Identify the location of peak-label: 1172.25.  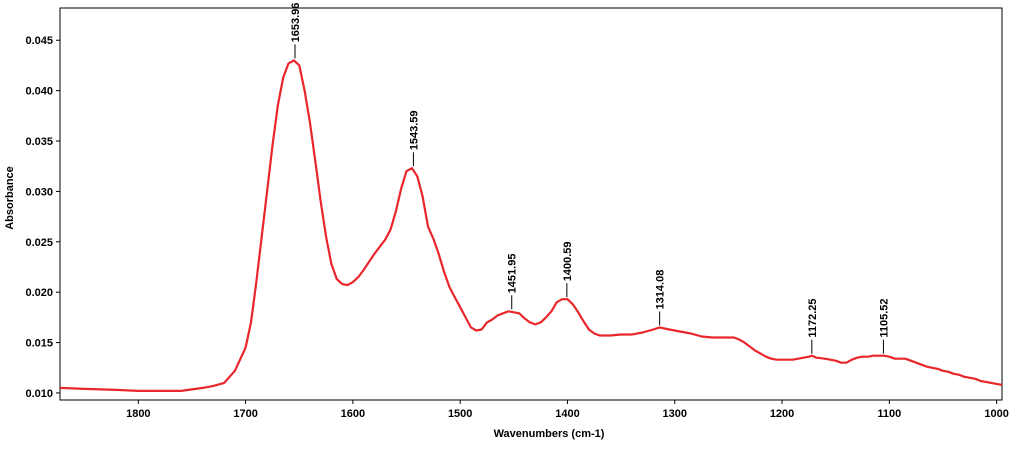
(813, 318).